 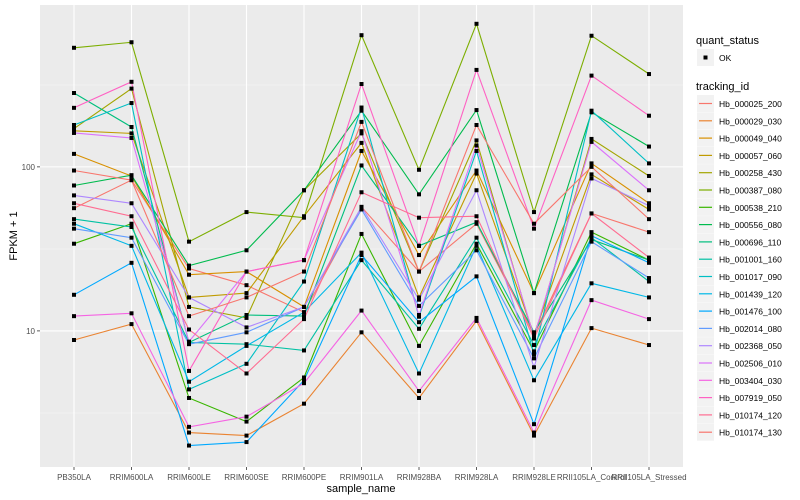 What do you see at coordinates (592, 477) in the screenshot?
I see `x-tick-label: RRII105LA_Control` at bounding box center [592, 477].